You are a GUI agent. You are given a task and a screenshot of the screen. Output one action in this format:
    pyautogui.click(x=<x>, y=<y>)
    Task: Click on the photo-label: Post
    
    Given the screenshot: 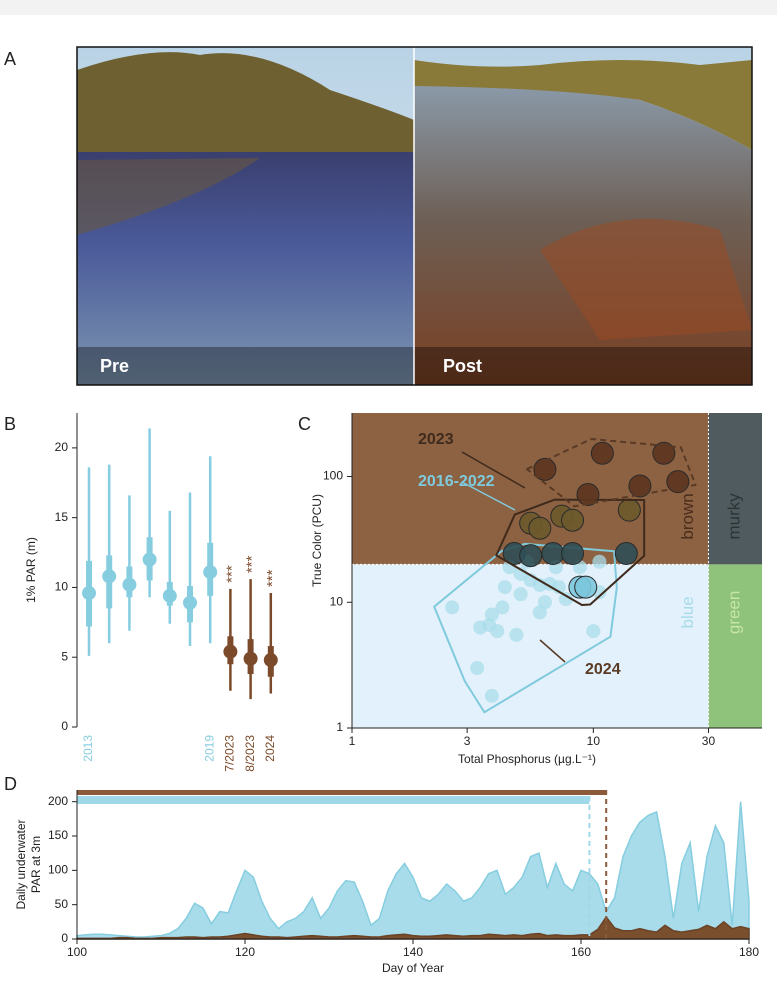 What is the action you would take?
    pyautogui.click(x=462, y=366)
    